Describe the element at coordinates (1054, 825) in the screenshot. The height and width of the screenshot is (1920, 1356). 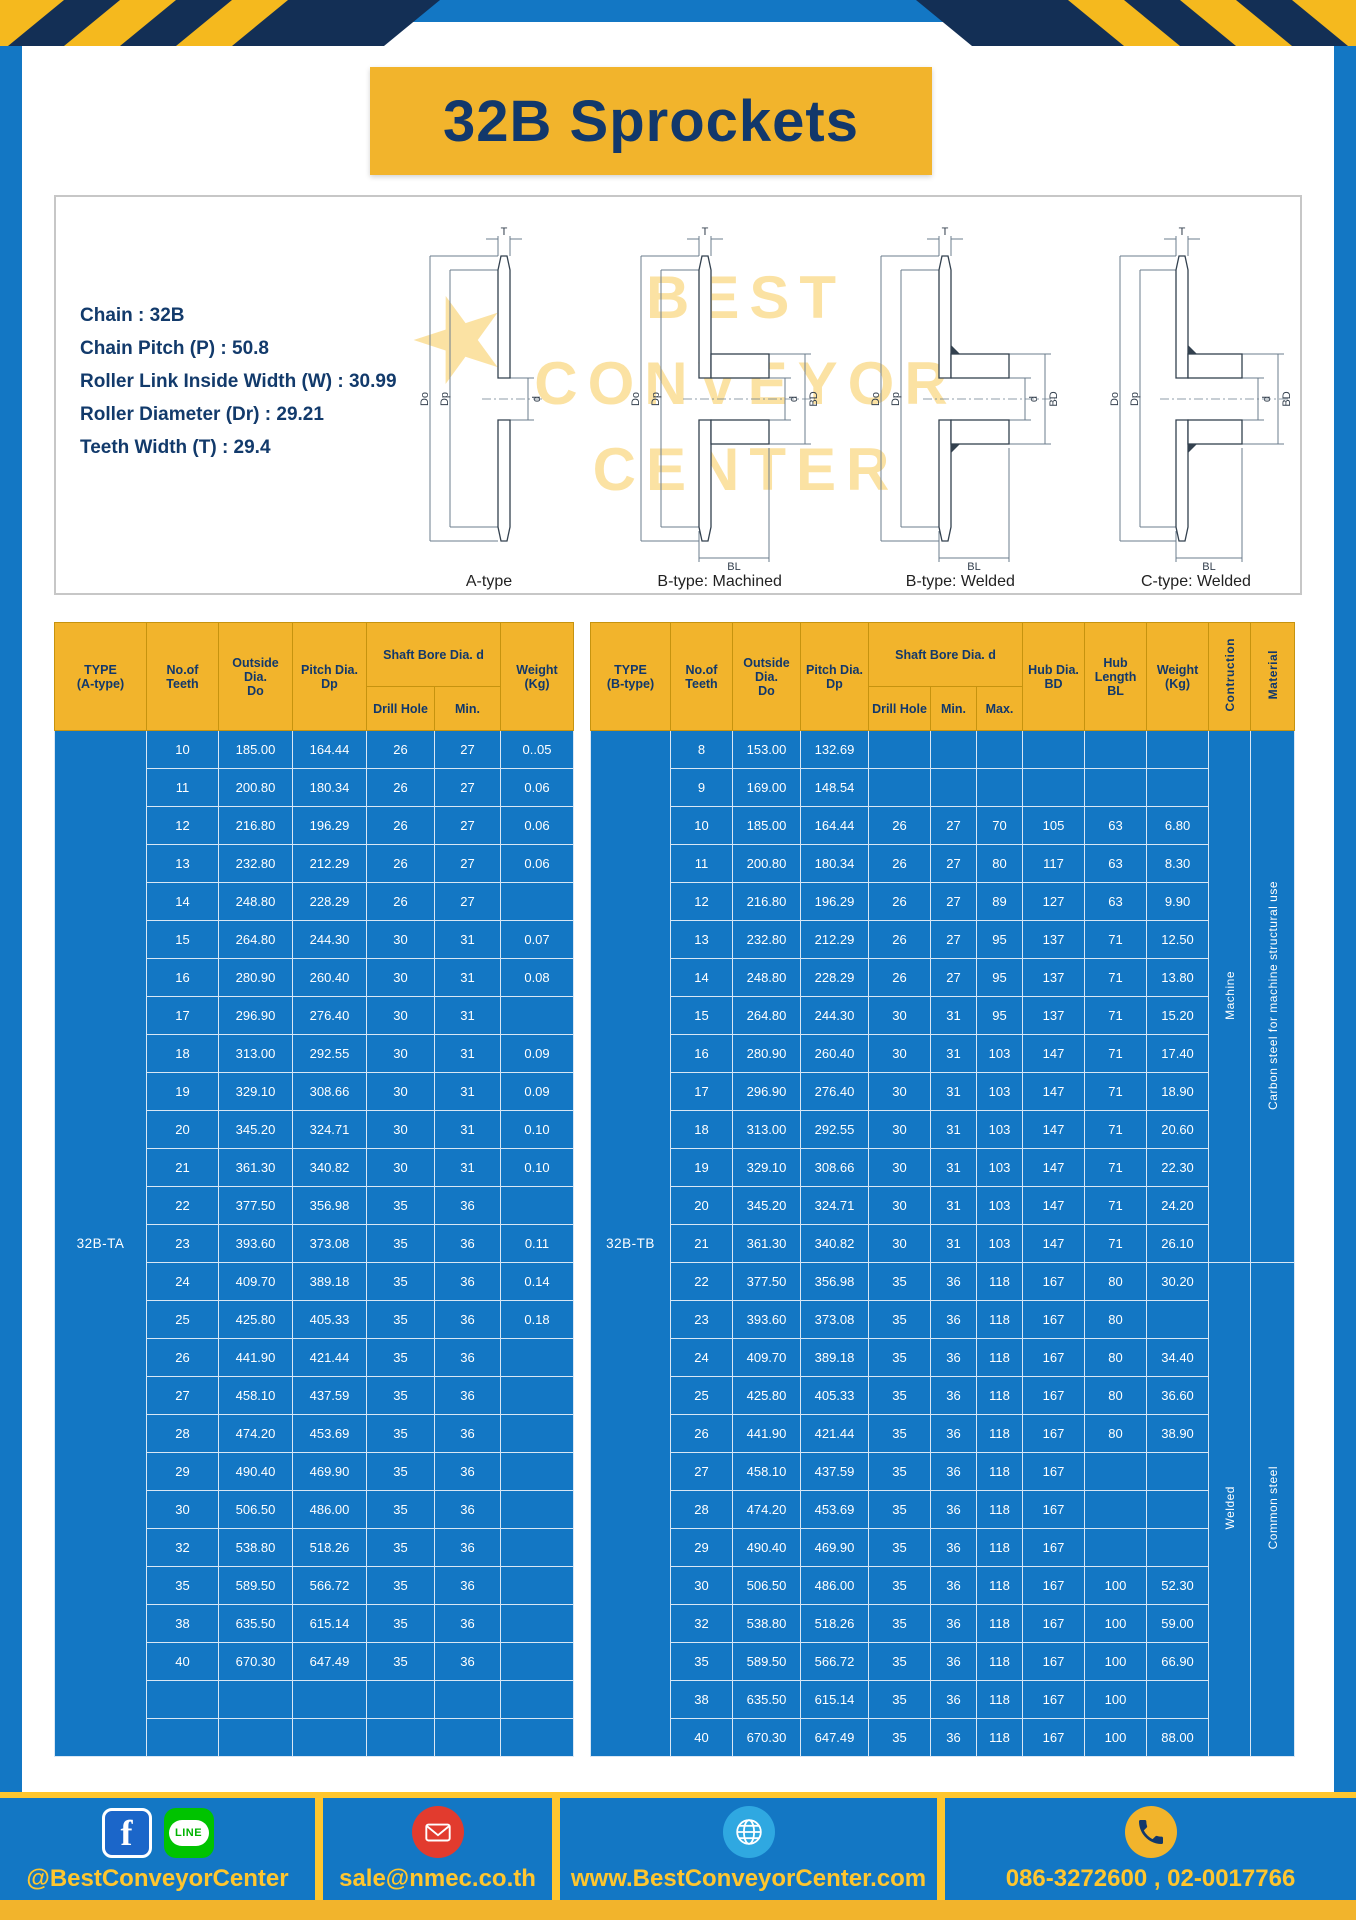
I see `table-cell: 105` at that location.